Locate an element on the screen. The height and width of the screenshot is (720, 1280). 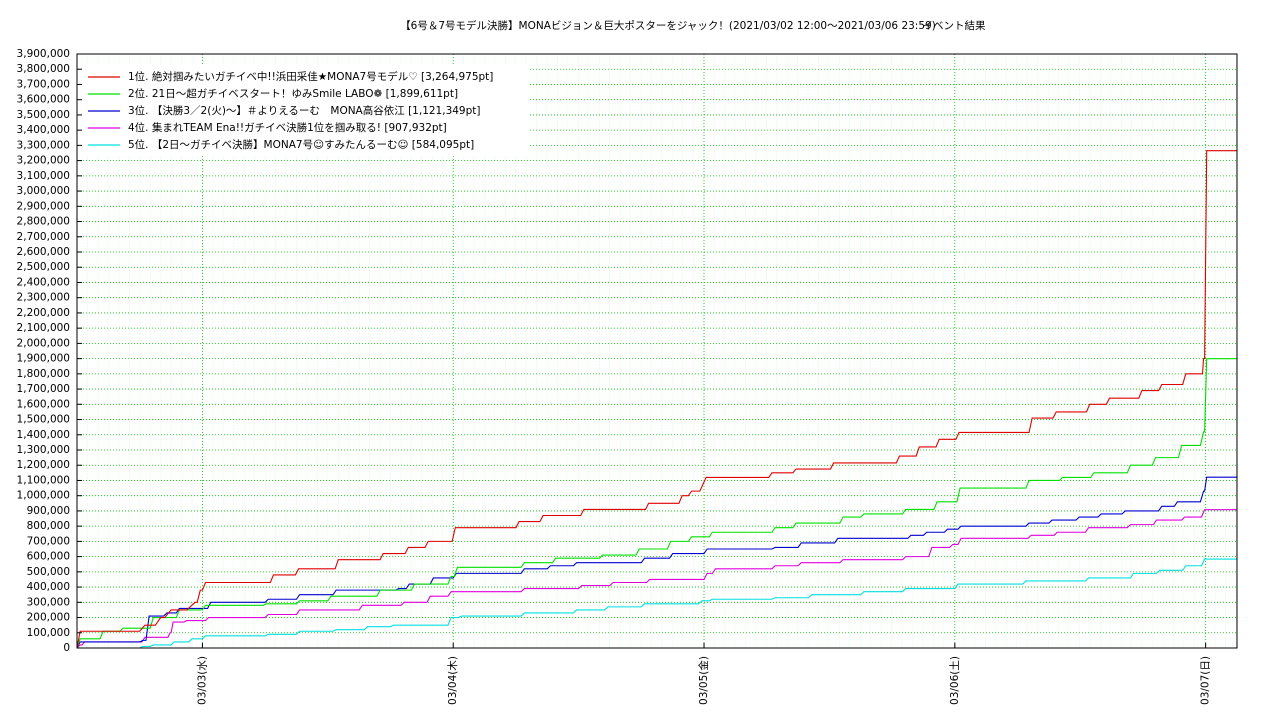
y-tick-label: 2,300,000 is located at coordinates (43, 298).